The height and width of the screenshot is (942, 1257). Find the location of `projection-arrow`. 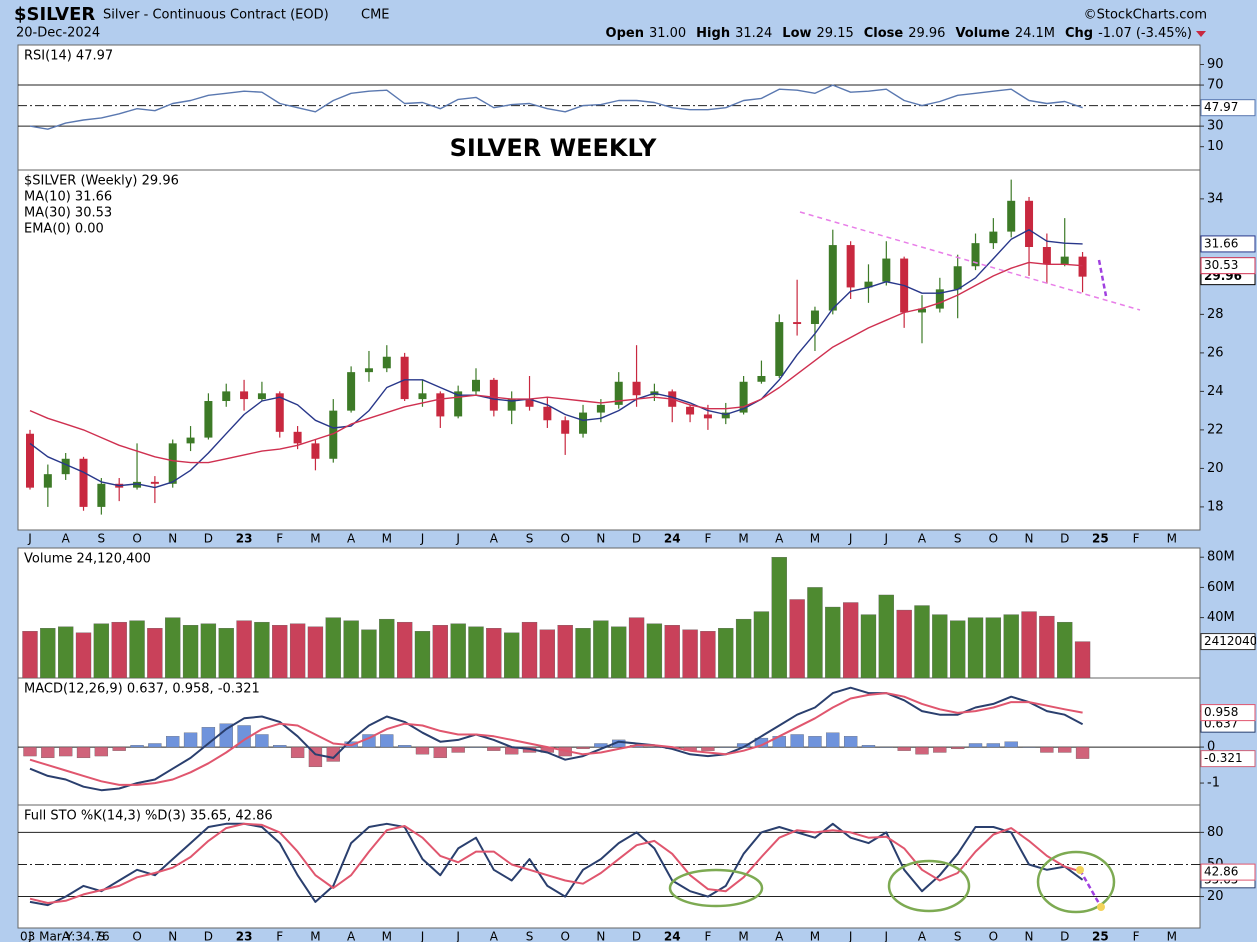

projection-arrow is located at coordinates (1090, 888).